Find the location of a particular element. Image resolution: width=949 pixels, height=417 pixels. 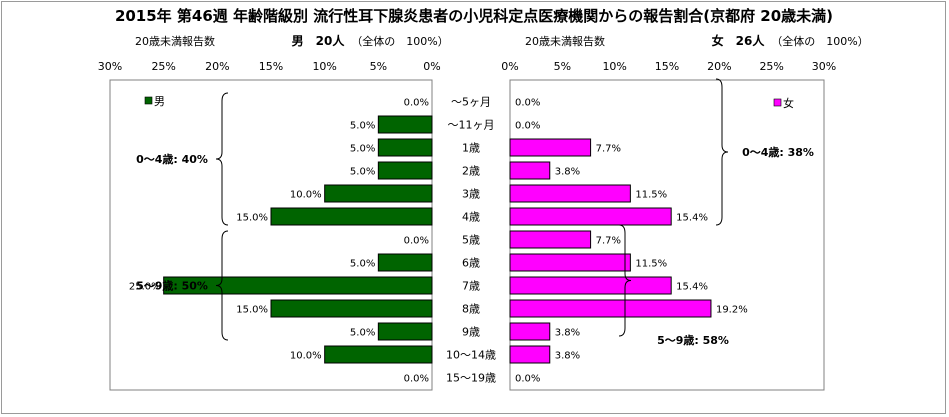

female-axis-tick-label: 30% is located at coordinates (824, 66).